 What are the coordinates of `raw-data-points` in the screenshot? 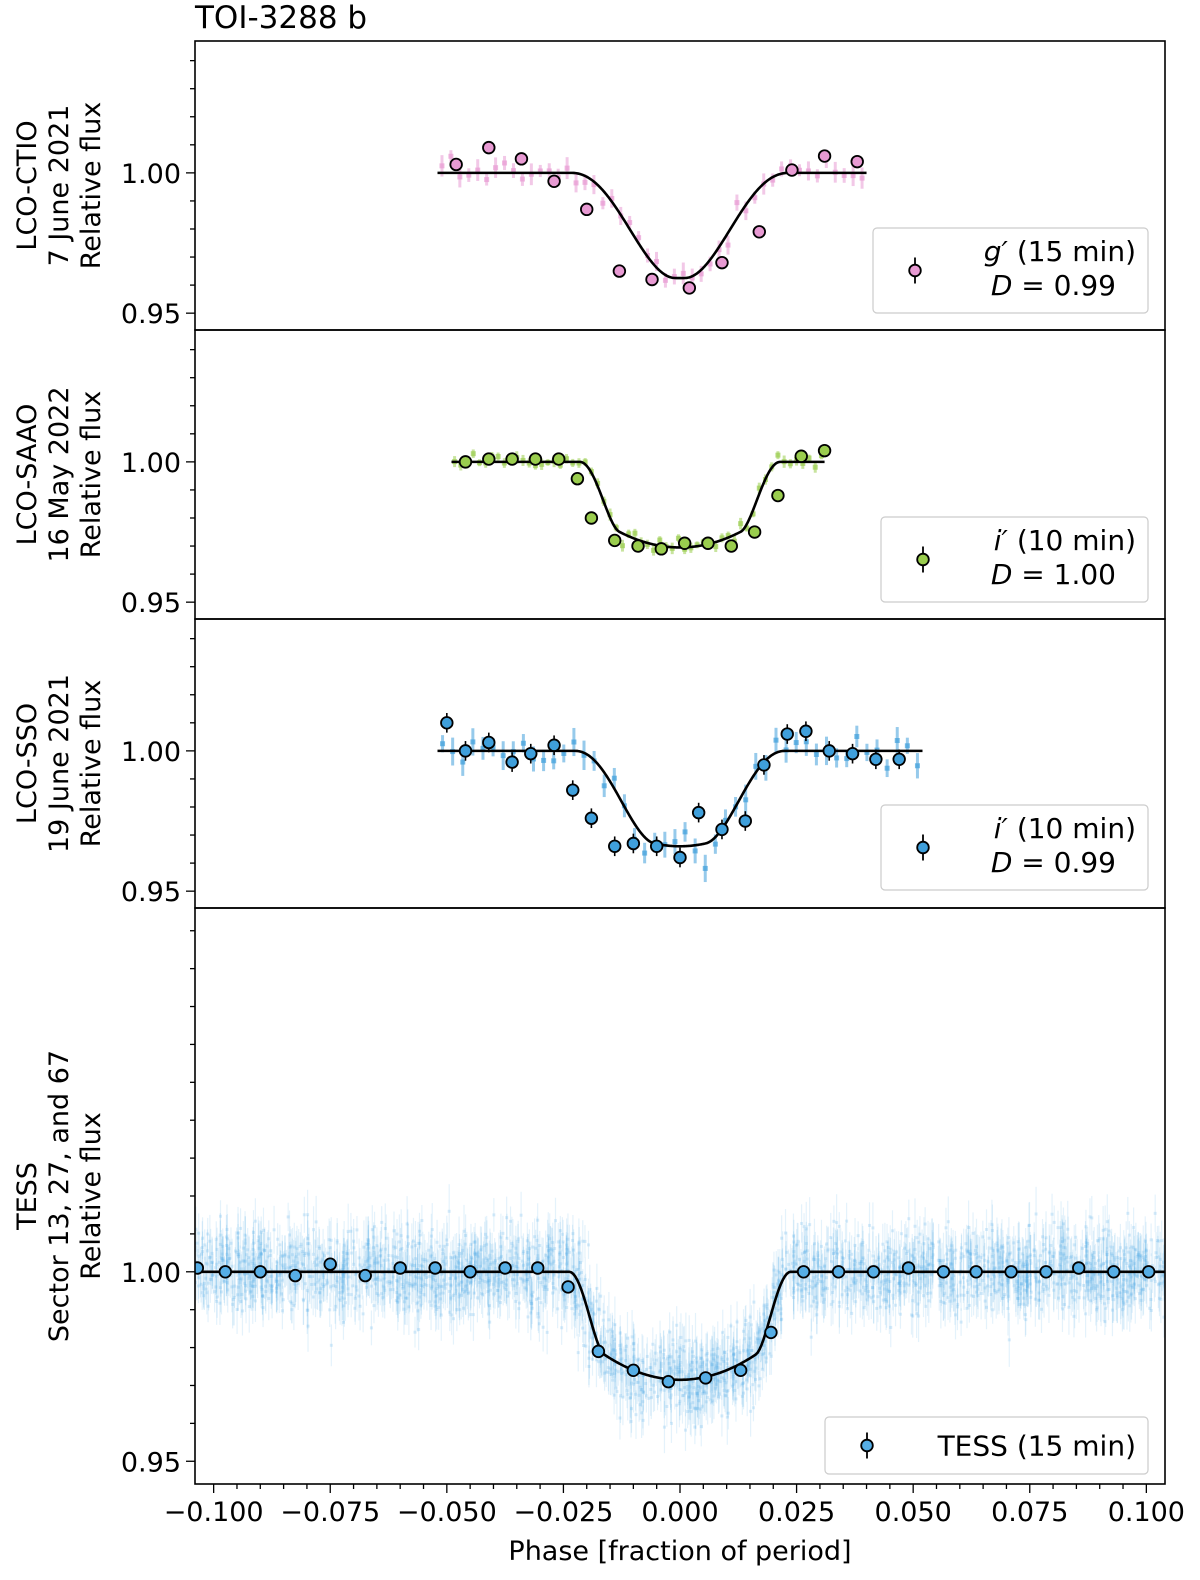 It's located at (680, 1319).